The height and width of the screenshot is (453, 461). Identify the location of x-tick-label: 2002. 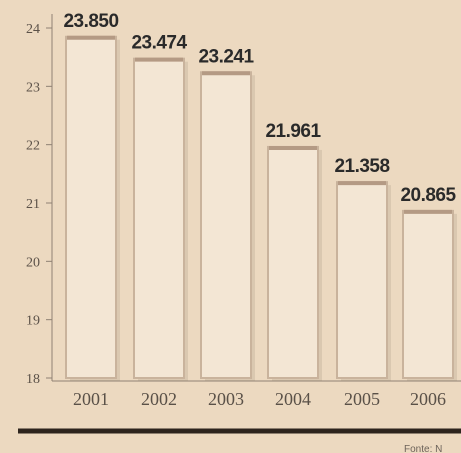
(159, 399).